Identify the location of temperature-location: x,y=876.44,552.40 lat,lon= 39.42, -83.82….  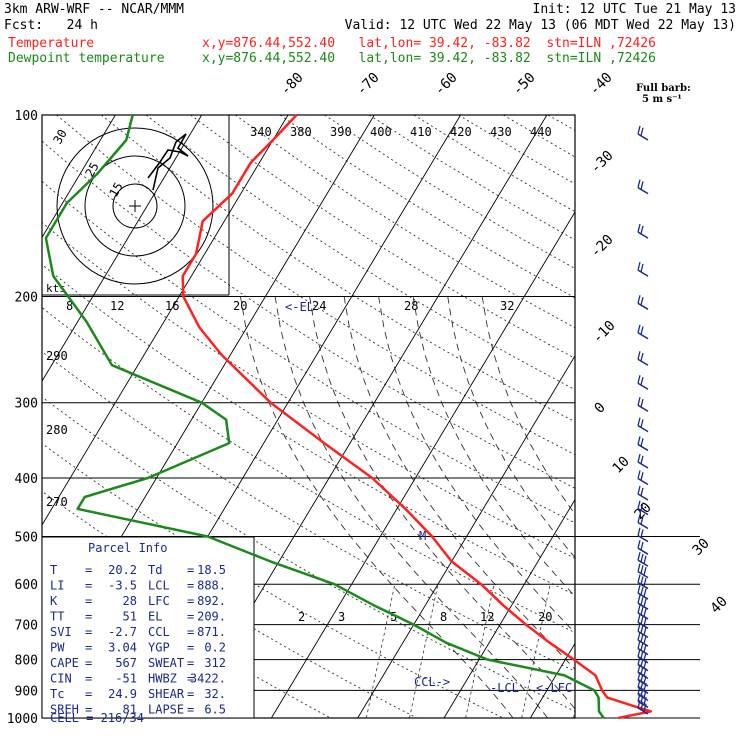
(429, 43).